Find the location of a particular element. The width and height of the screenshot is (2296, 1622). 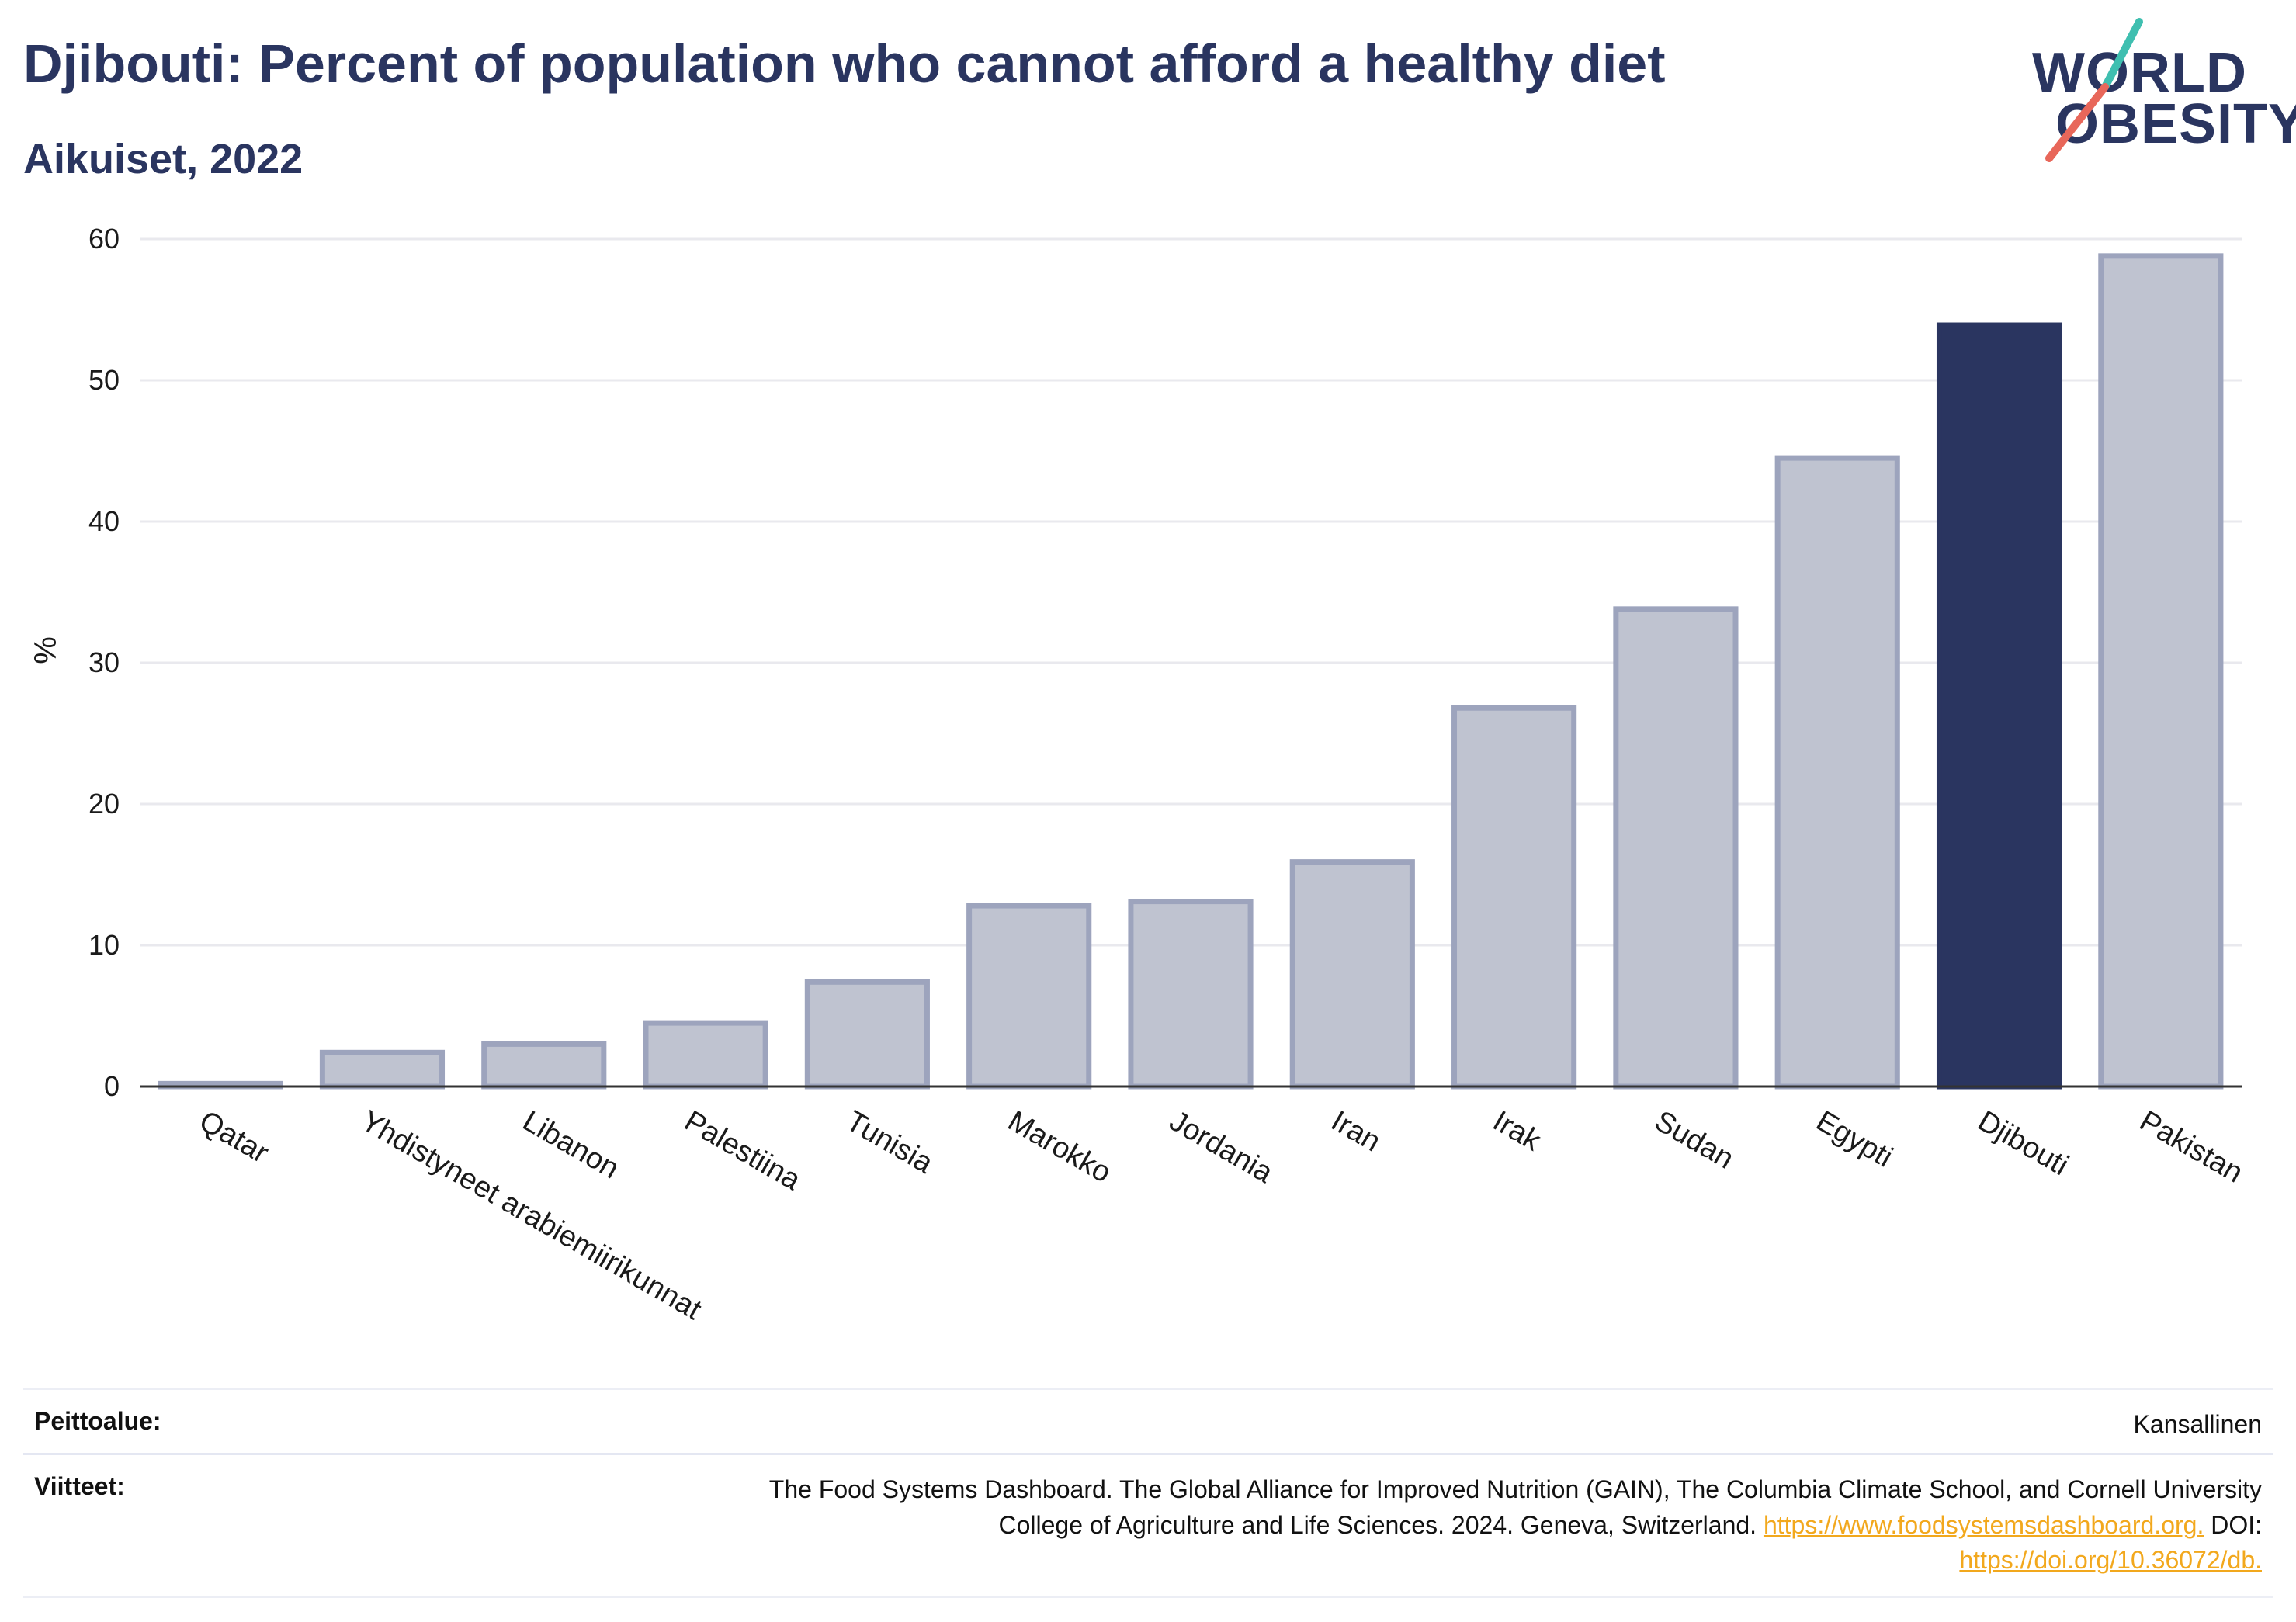

world-obesity-logo: WORLD OBESITY is located at coordinates (2157, 93).